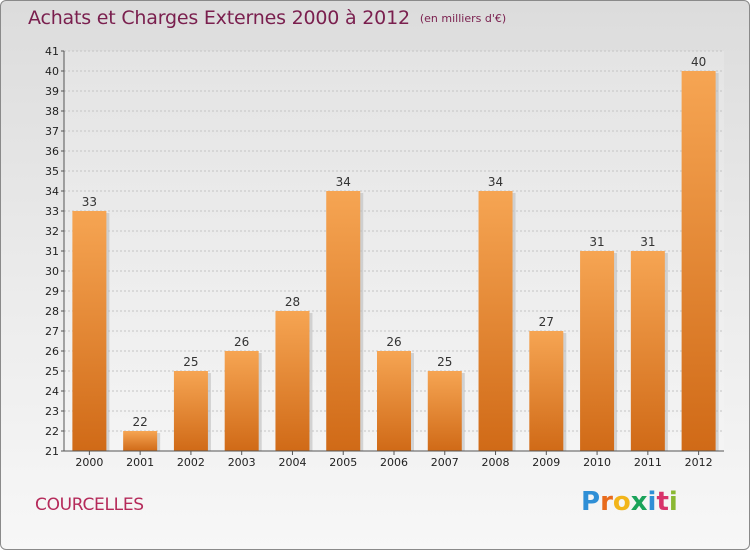  Describe the element at coordinates (292, 462) in the screenshot. I see `x-tick-label: 2004` at that location.